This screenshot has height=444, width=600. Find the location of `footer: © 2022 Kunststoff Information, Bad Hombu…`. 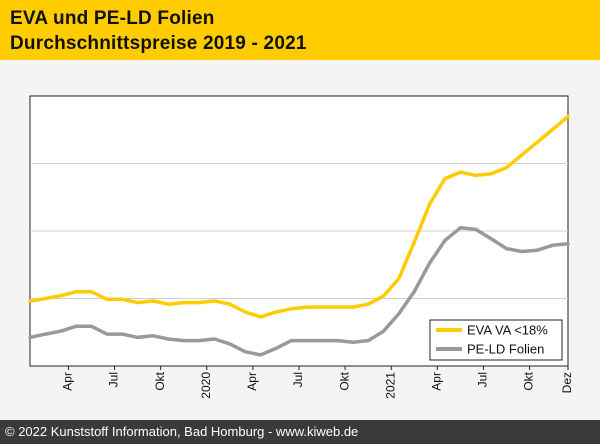

footer: © 2022 Kunststoff Information, Bad Hombu… is located at coordinates (300, 432).